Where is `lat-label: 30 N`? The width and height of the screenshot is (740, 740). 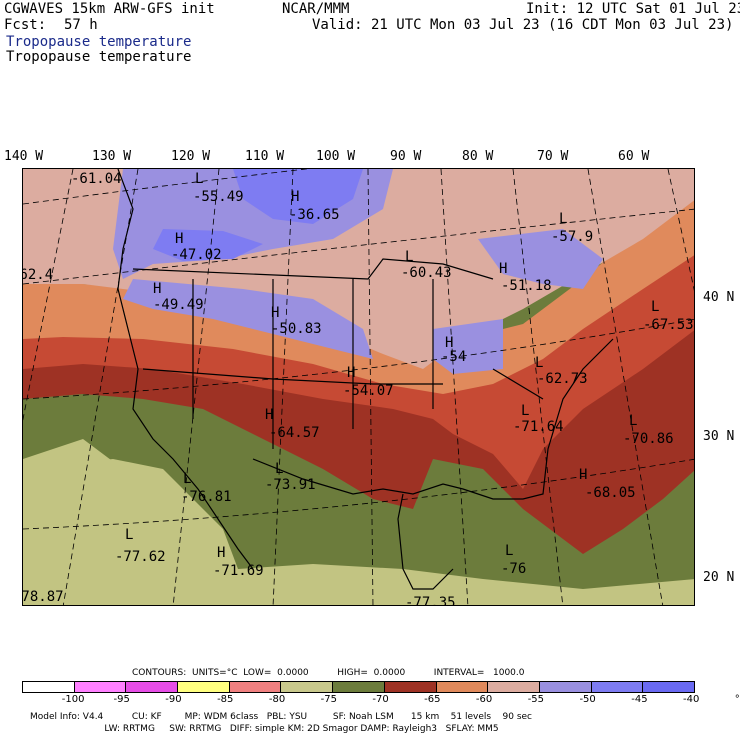
lat-label: 30 N is located at coordinates (719, 436).